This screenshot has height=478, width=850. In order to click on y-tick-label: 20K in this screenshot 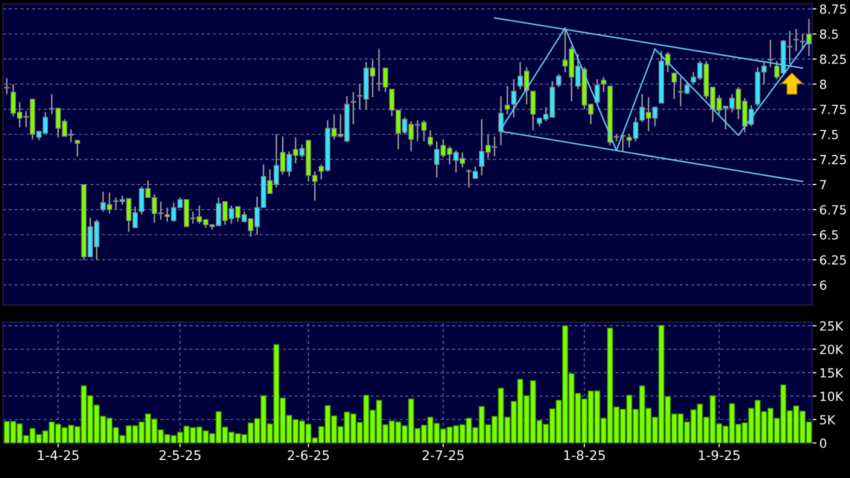, I will do `click(832, 349)`.